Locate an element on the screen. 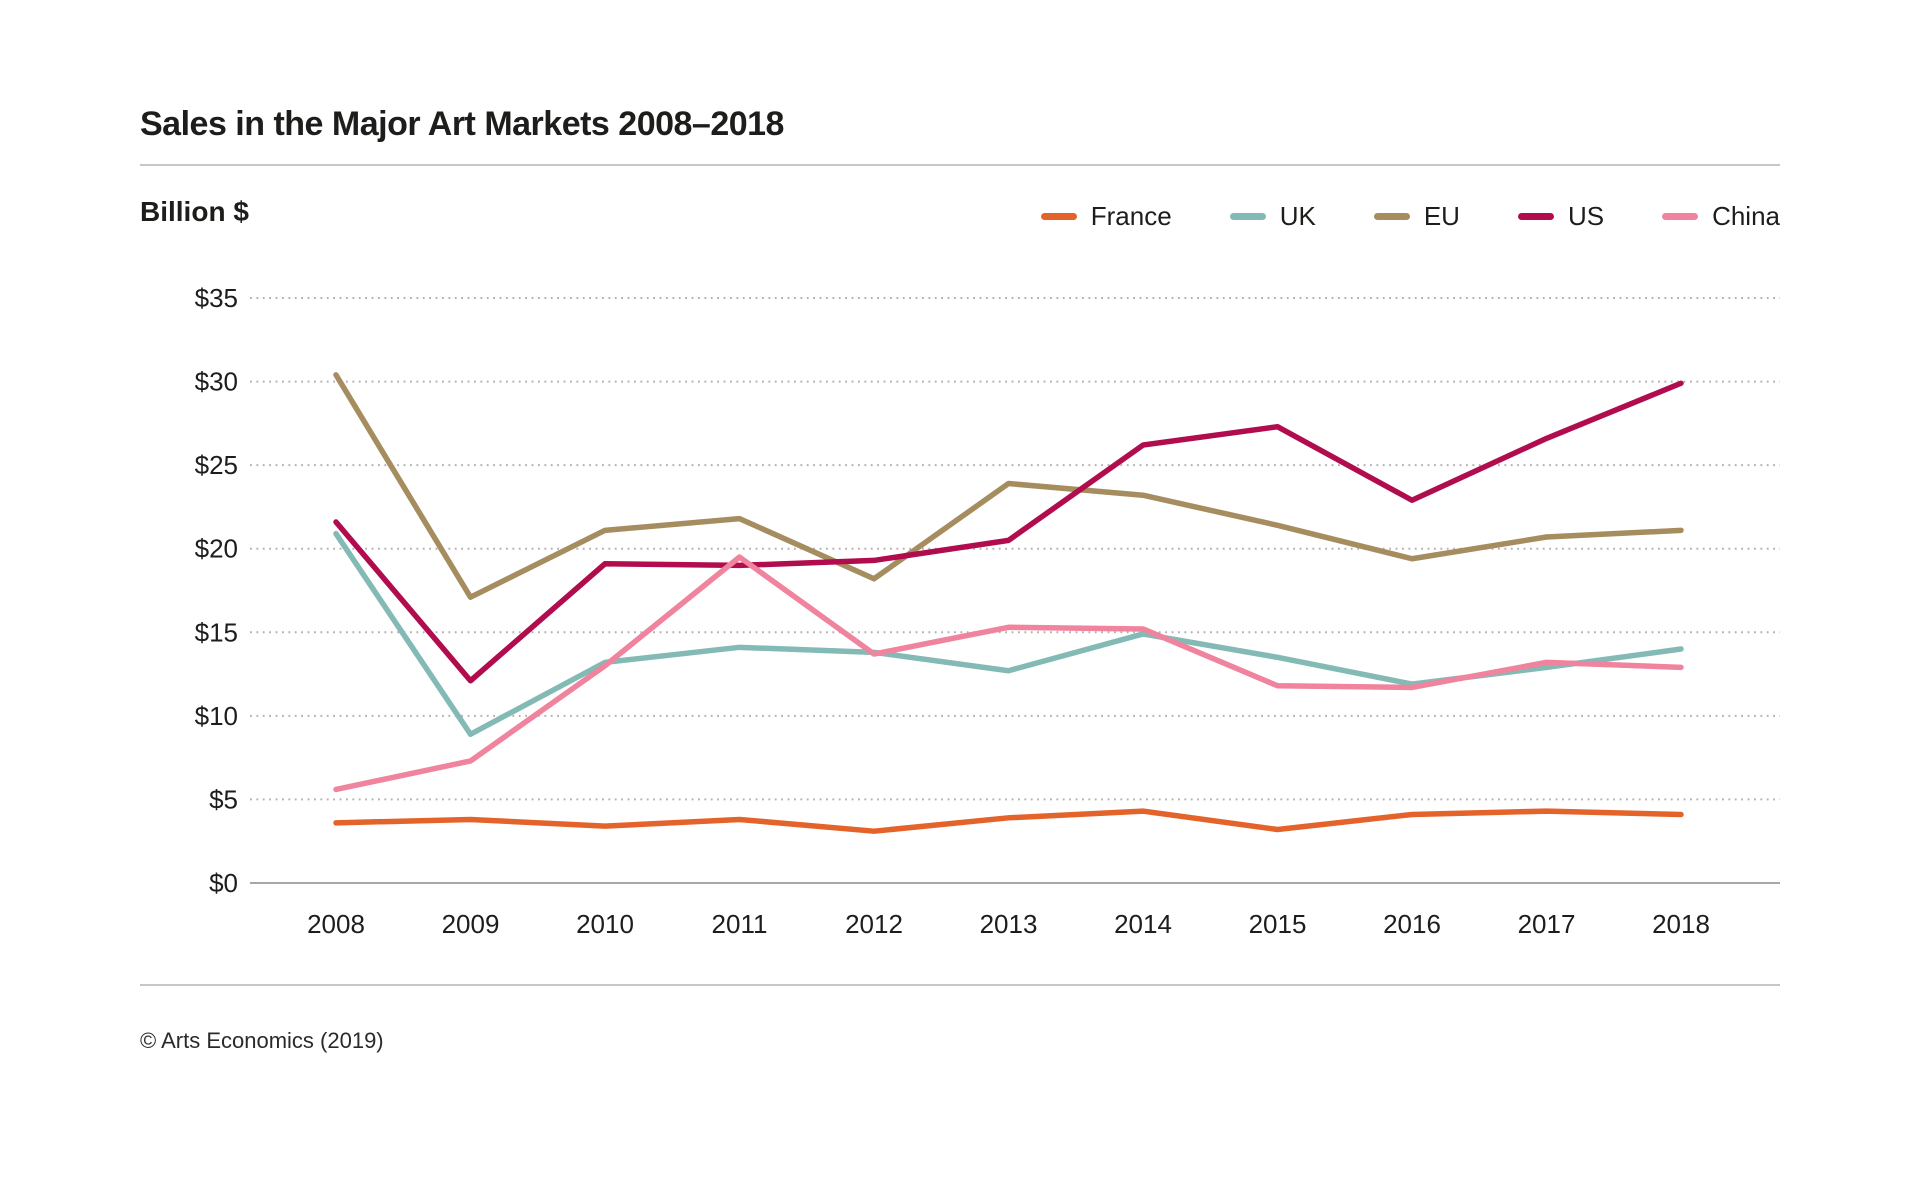  legend-item-eu: EU is located at coordinates (1416, 216).